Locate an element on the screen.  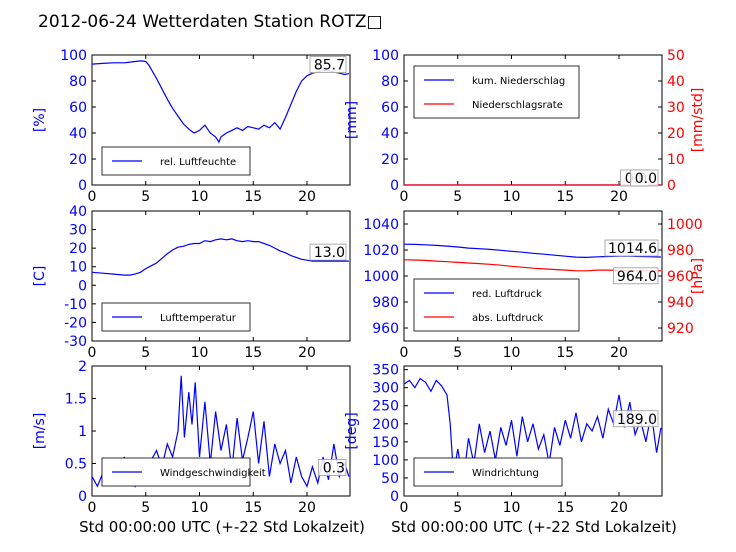
x-tick-label-humidity: 10 is located at coordinates (200, 197).